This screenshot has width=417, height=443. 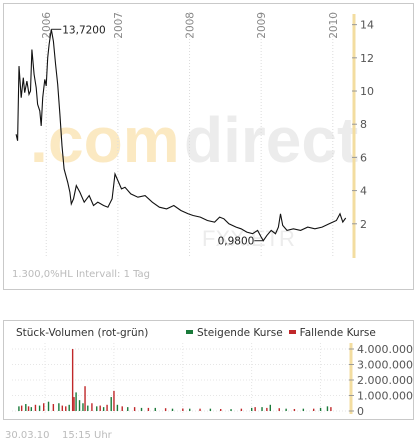 What do you see at coordinates (119, 25) in the screenshot?
I see `year-label: 2007` at bounding box center [119, 25].